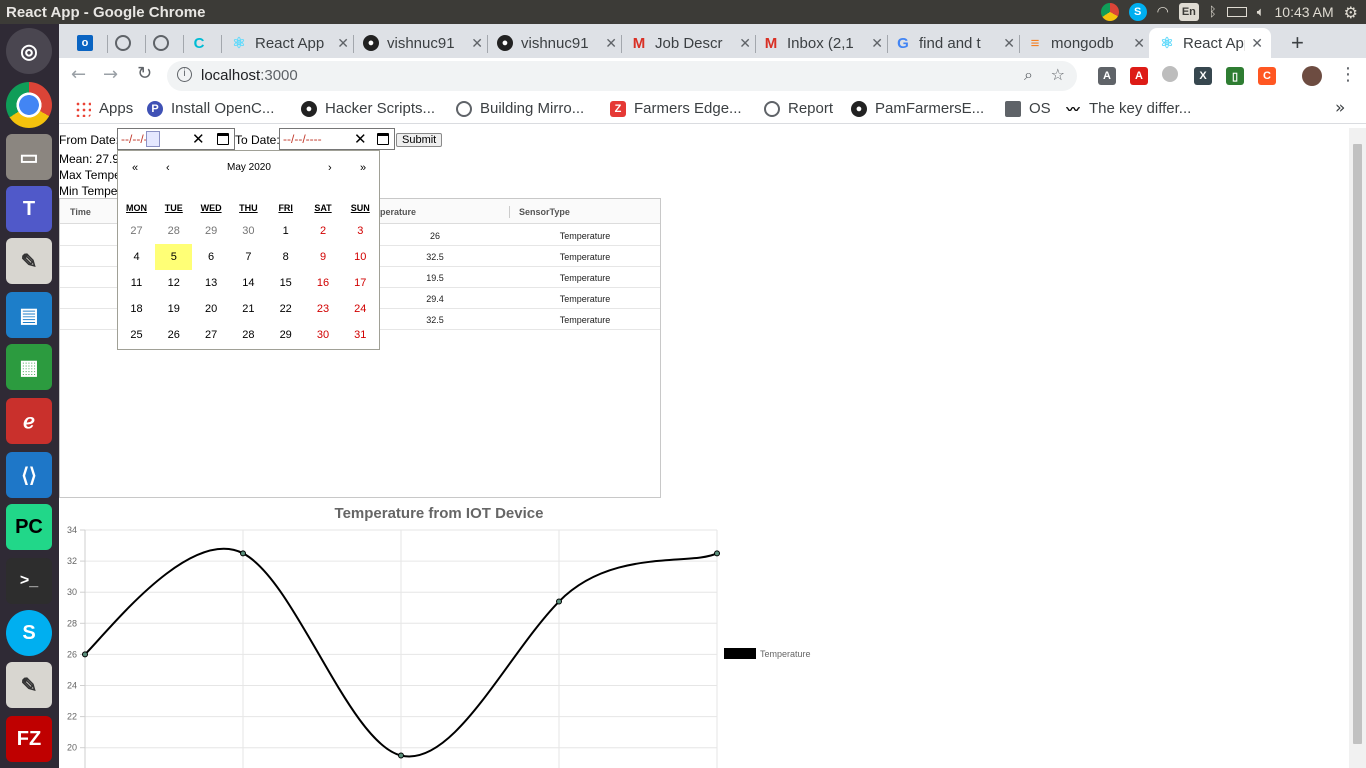 This screenshot has width=1366, height=768. I want to click on vscode-launcher-icon: ⟨⟩, so click(29, 475).